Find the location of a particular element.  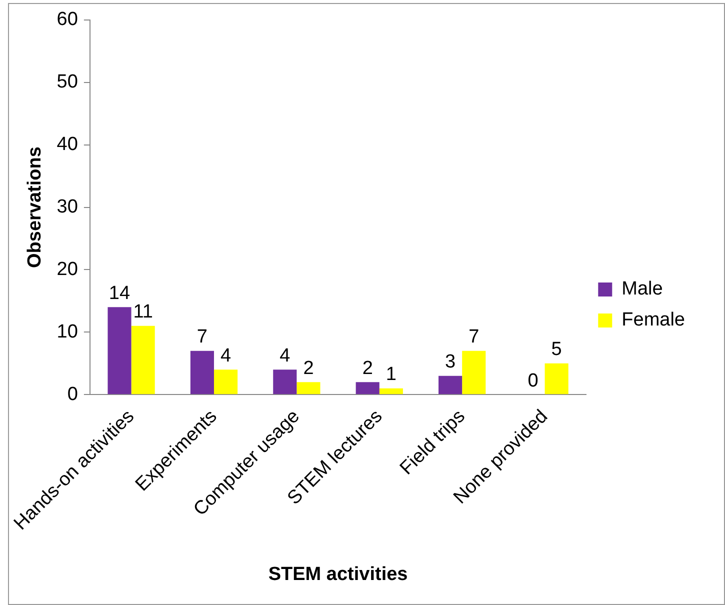

y-tick-label: 40 is located at coordinates (67, 145).